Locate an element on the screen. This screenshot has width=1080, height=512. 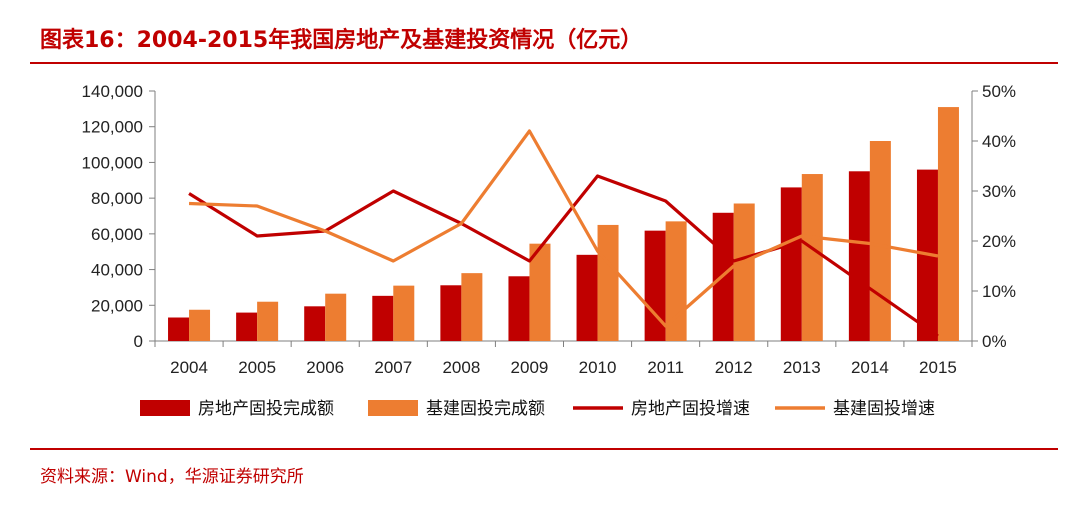
x-tick-label: 2005 is located at coordinates (257, 367).